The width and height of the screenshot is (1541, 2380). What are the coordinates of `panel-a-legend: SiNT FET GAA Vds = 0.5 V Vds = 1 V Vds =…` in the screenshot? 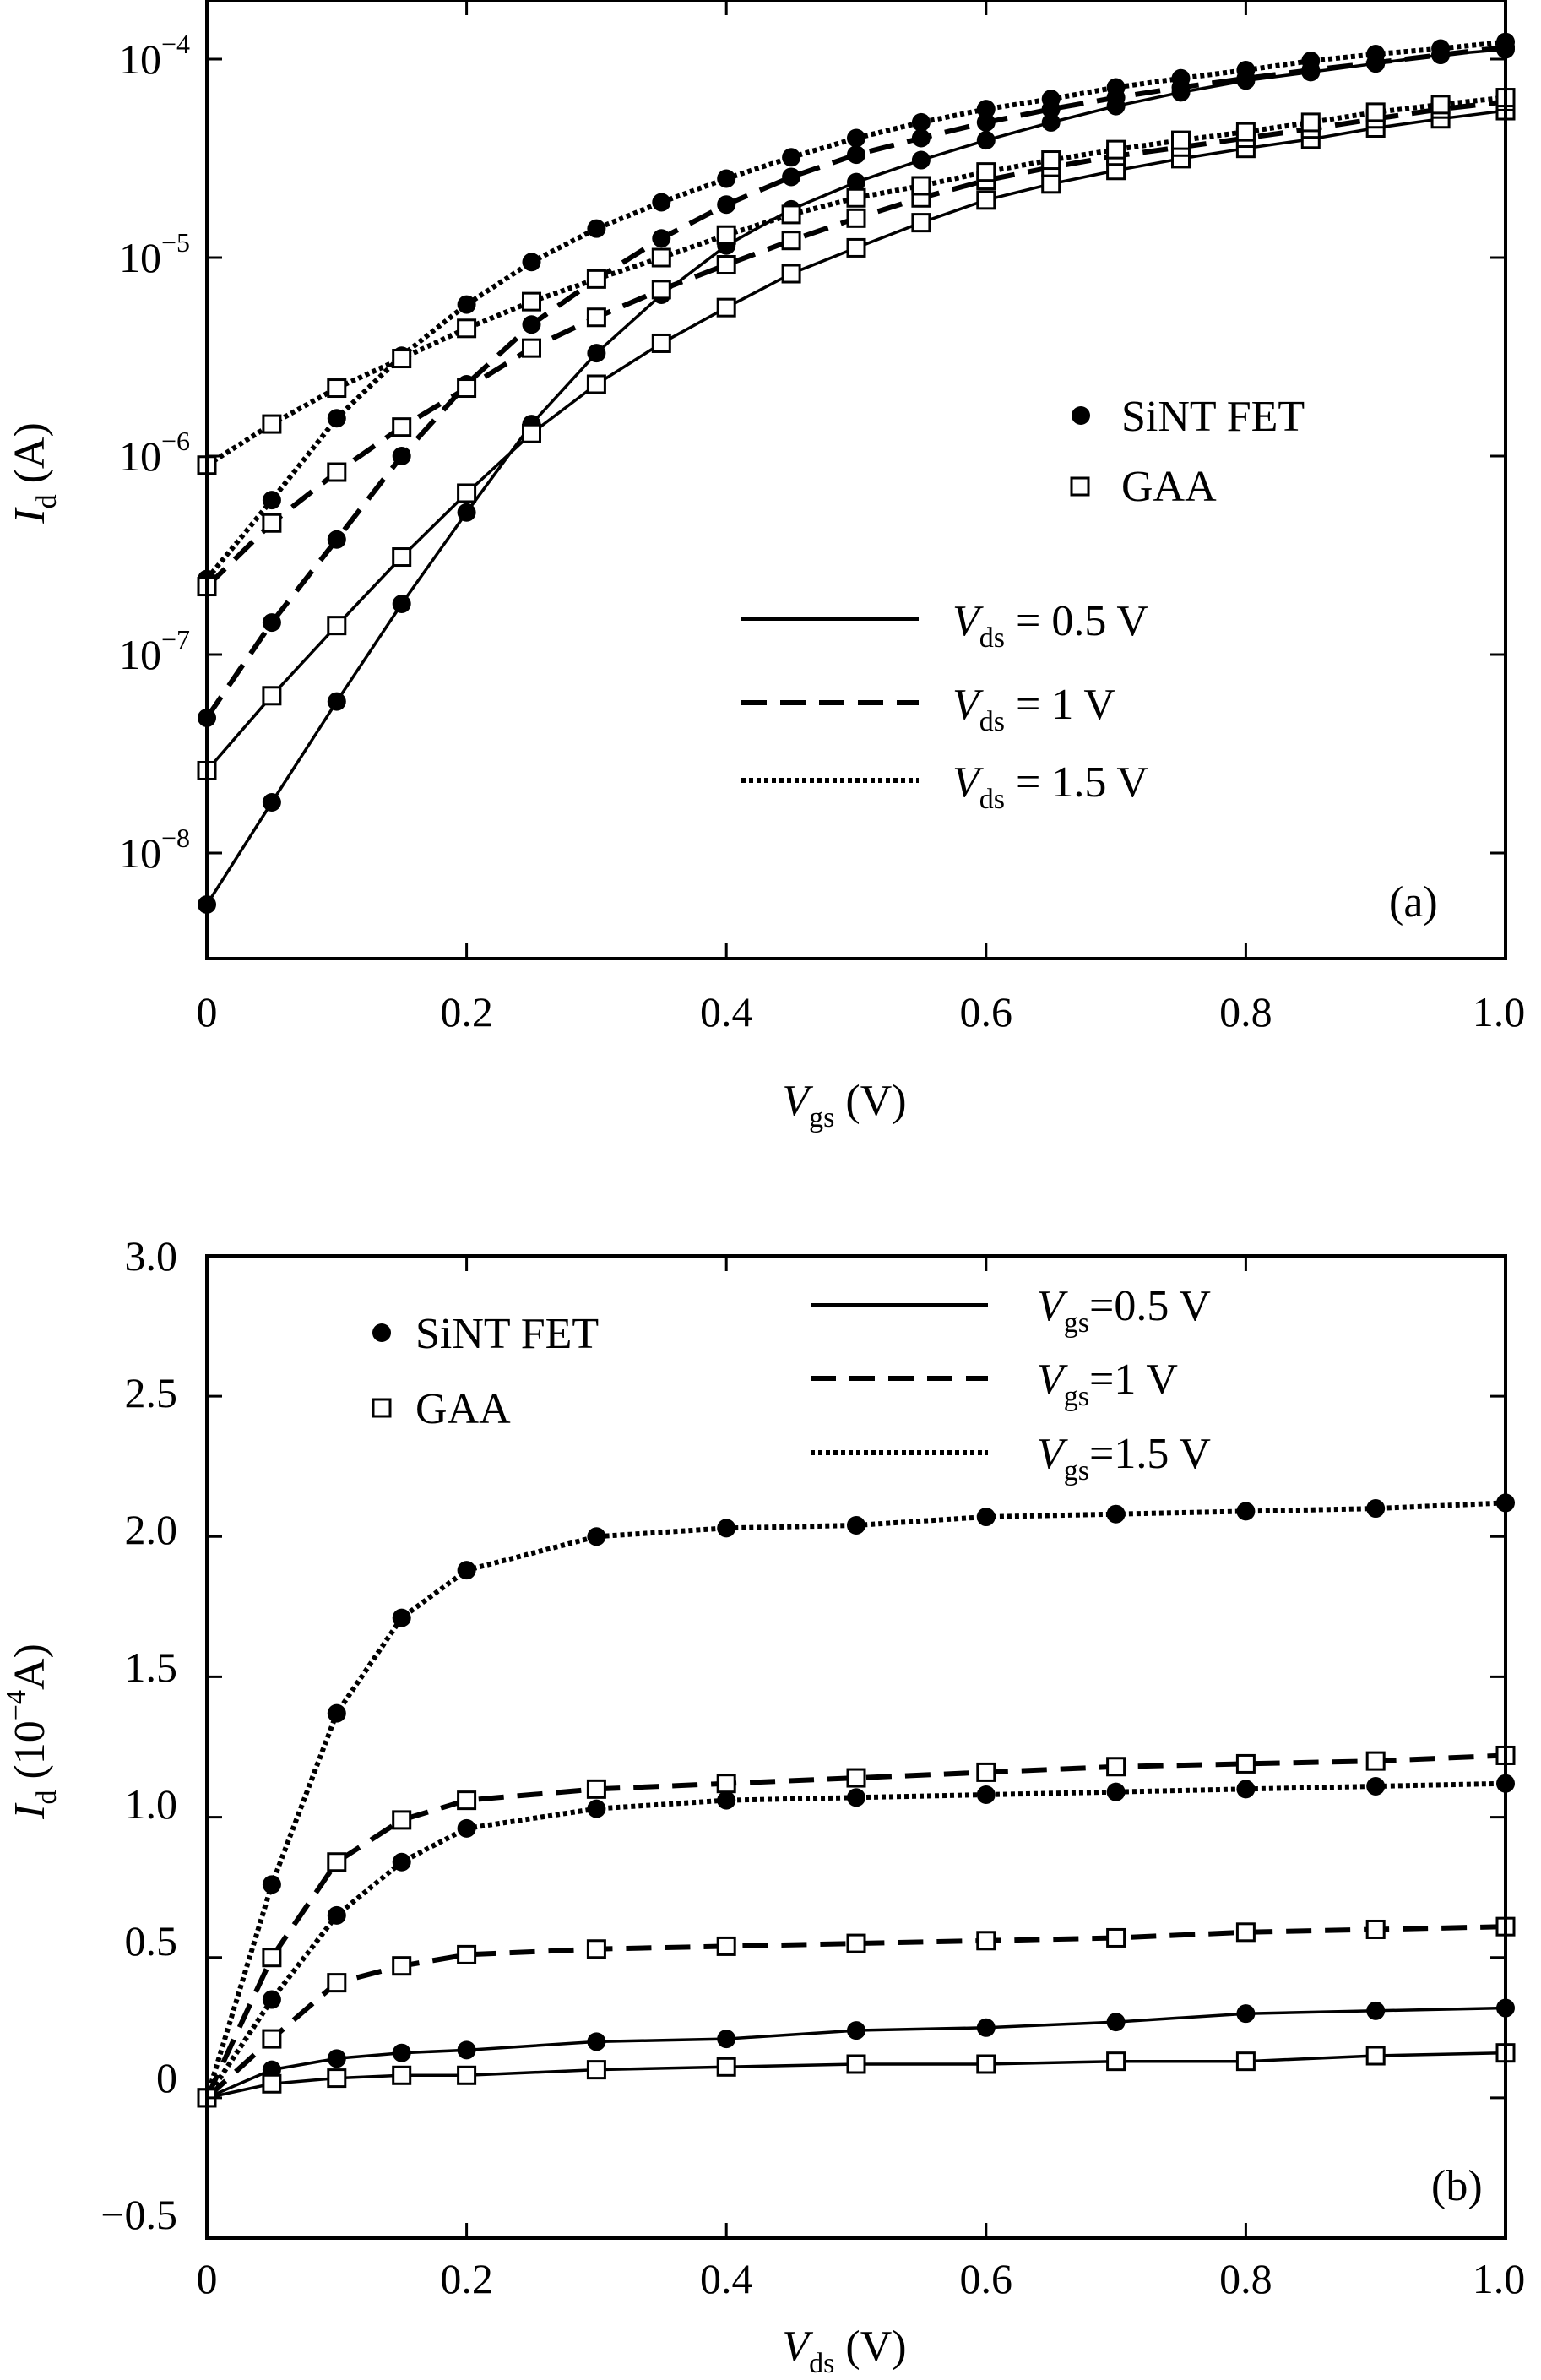 It's located at (1023, 604).